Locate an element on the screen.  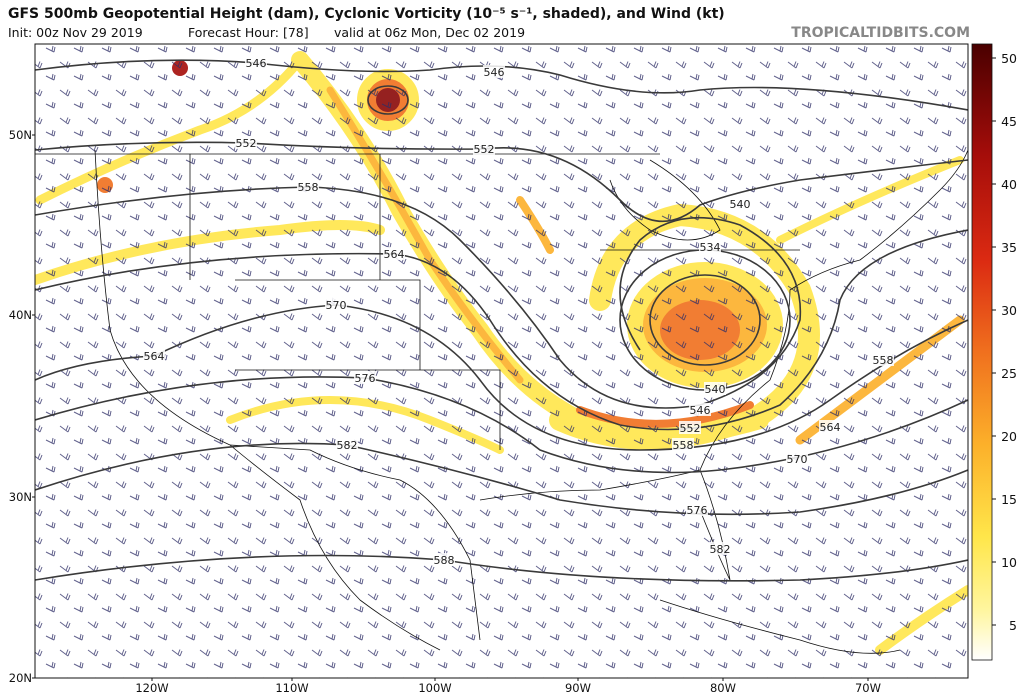
colorbar-tick-label: 35 is located at coordinates (1009, 247).